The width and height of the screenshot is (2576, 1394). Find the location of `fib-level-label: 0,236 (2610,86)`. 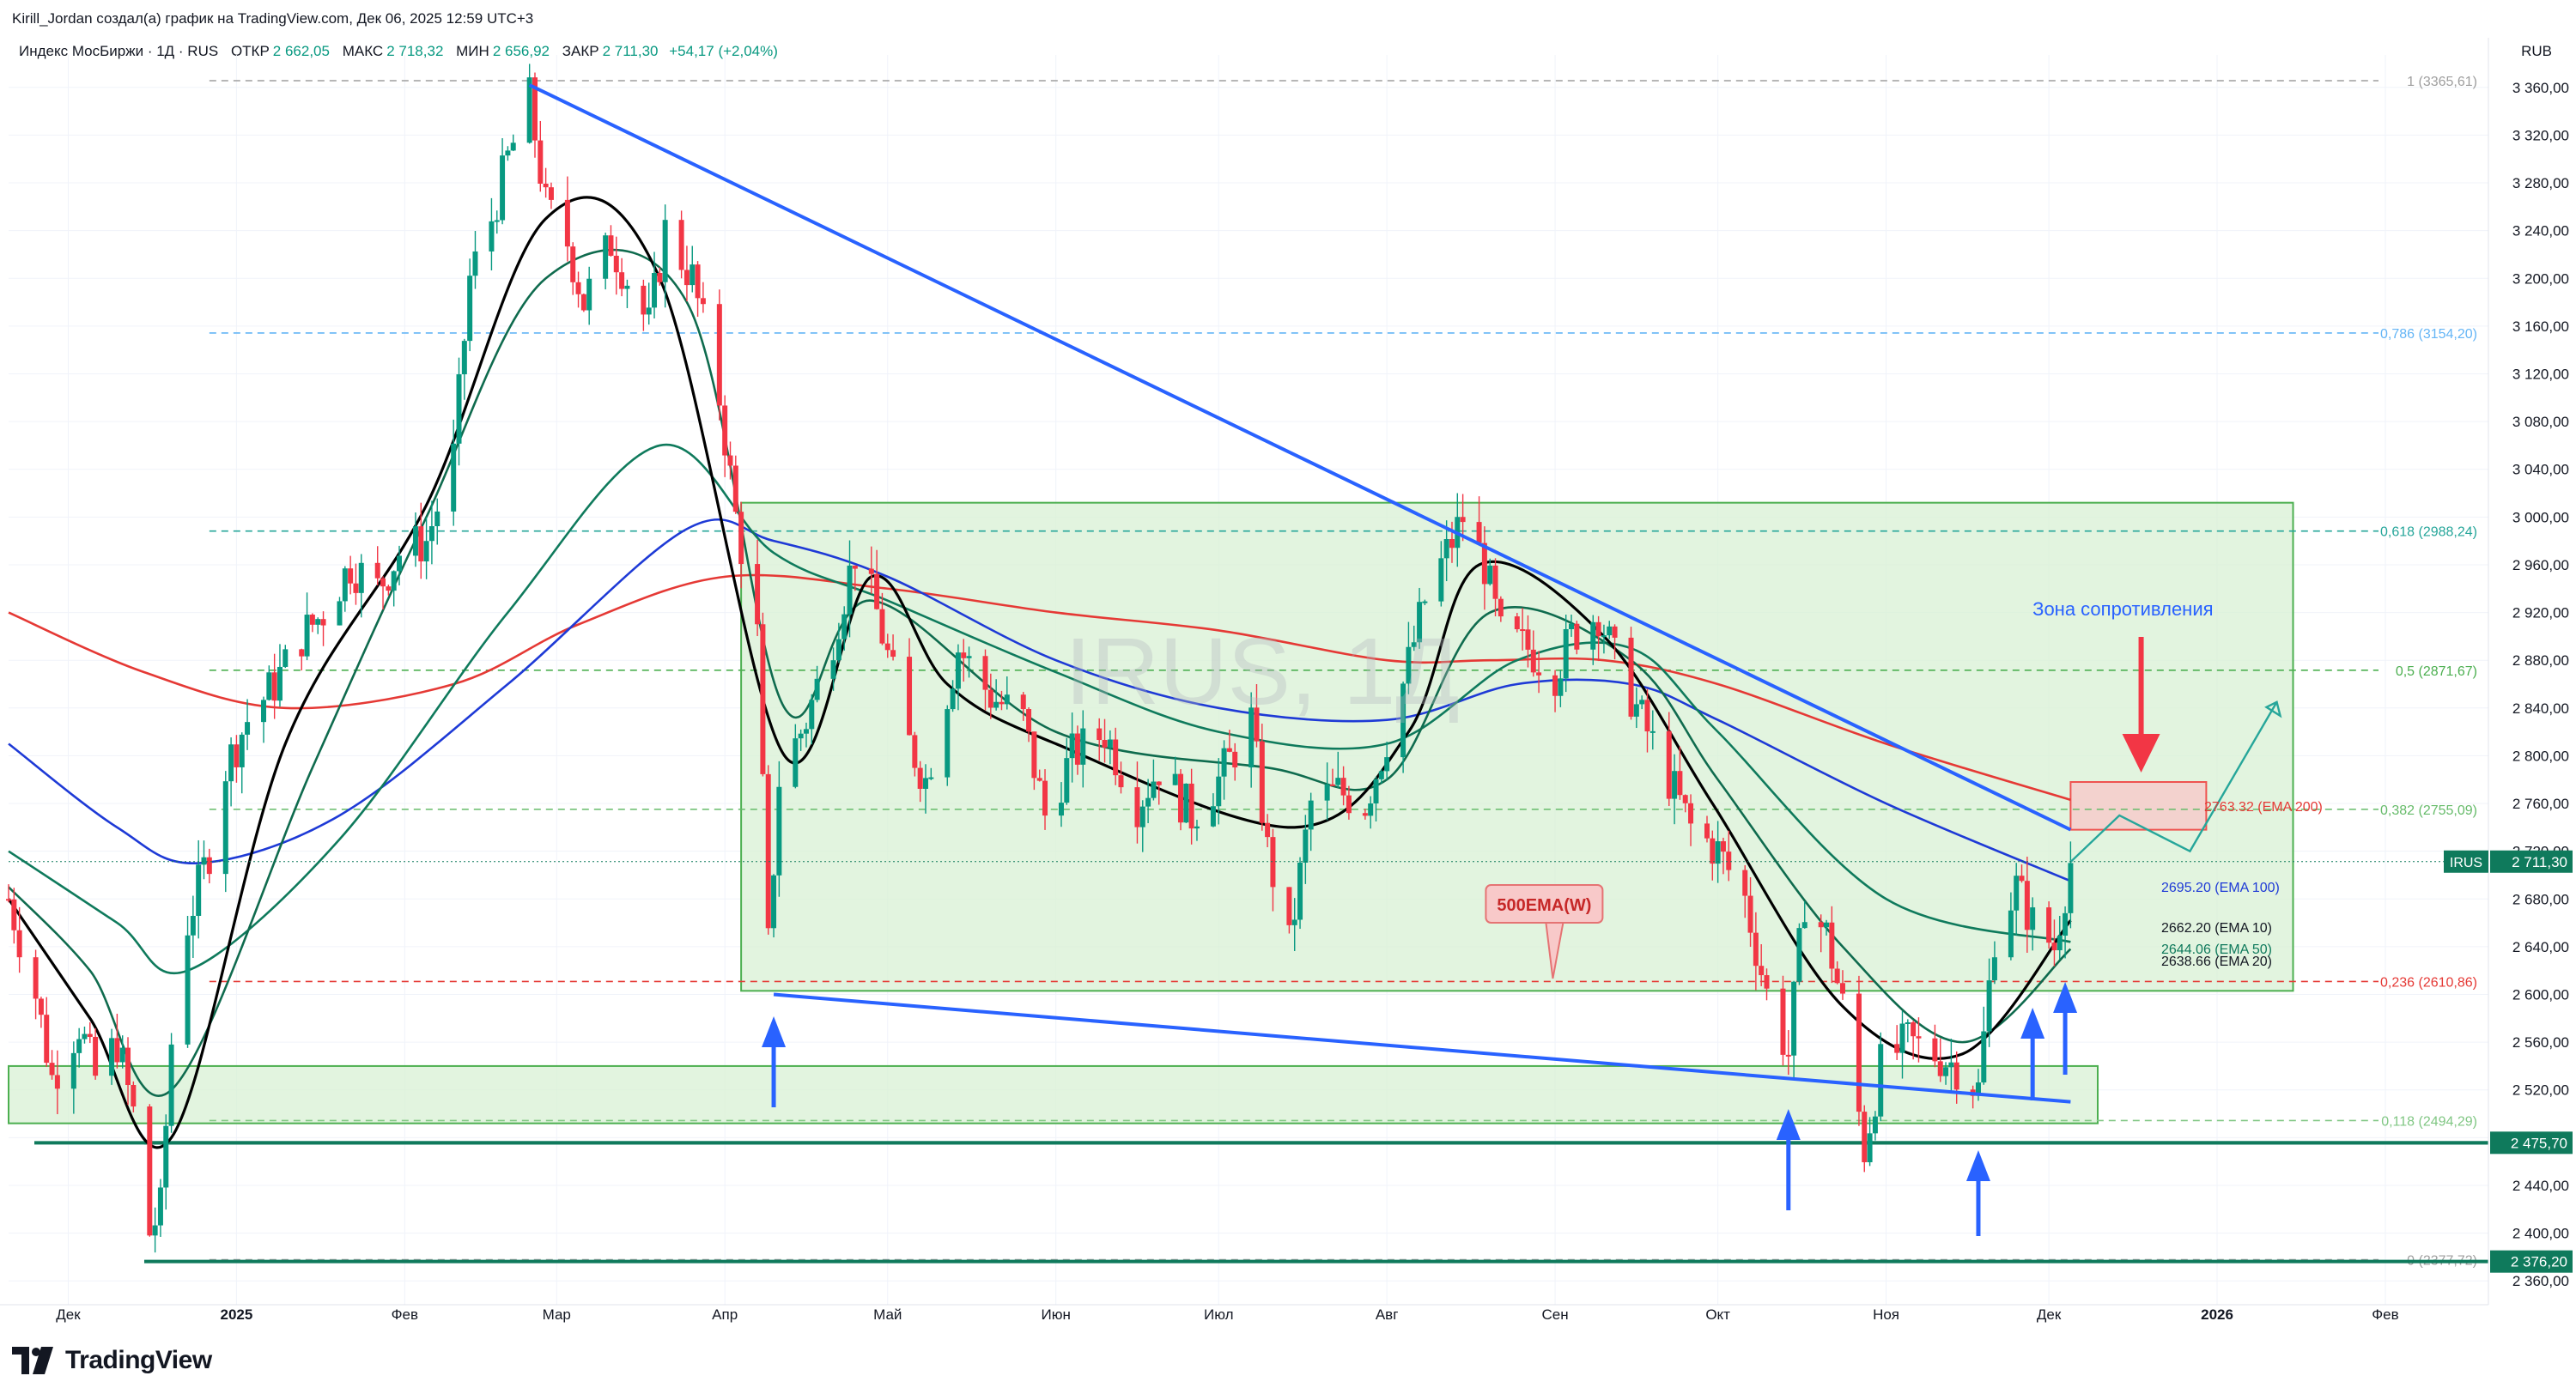

fib-level-label: 0,236 (2610,86) is located at coordinates (2428, 983).